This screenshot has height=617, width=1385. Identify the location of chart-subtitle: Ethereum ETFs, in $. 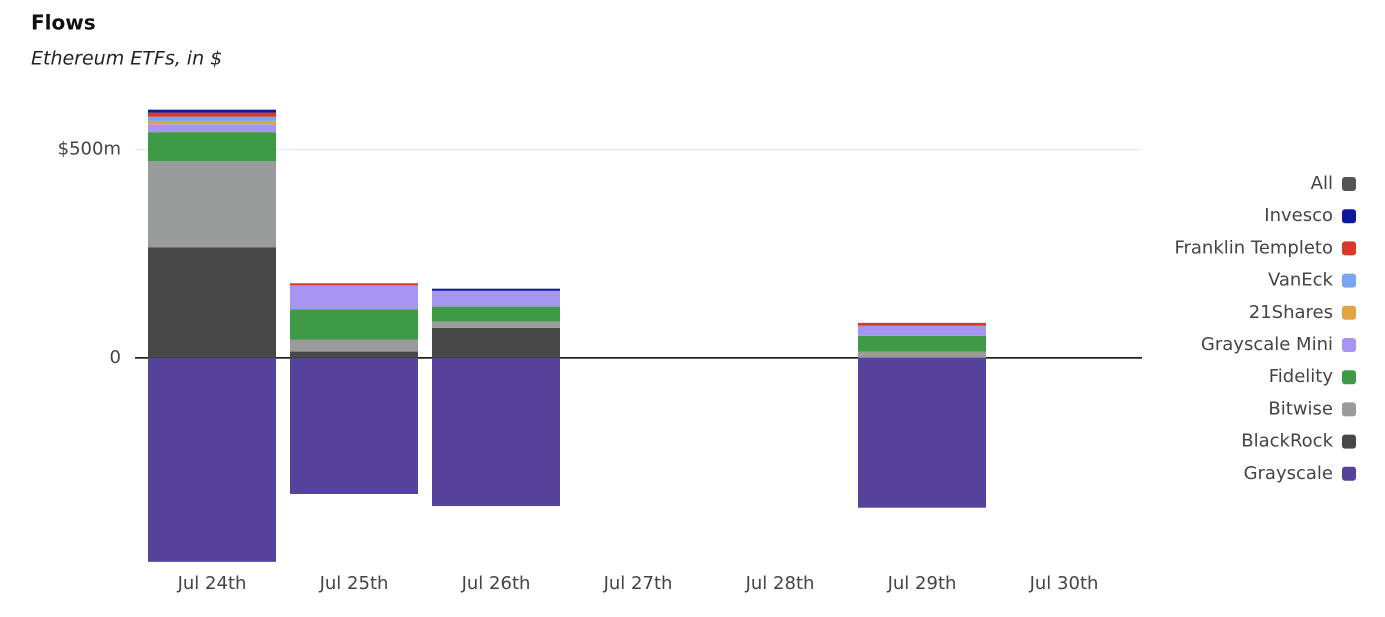
(126, 59).